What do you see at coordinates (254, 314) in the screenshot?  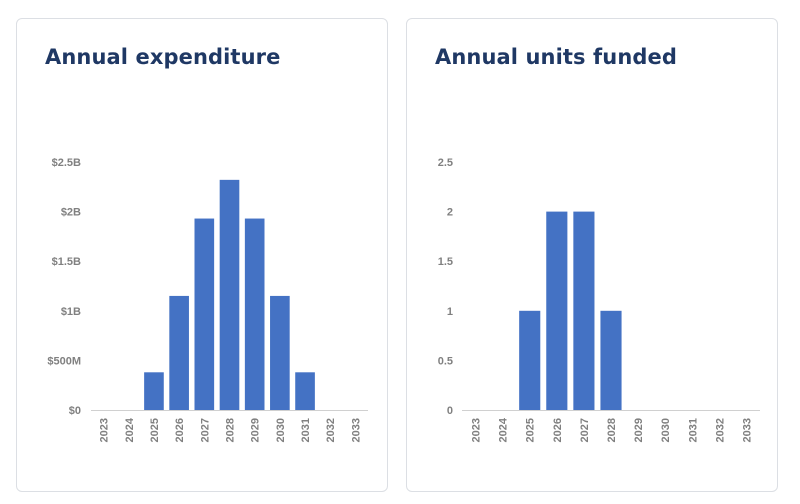 I see `bar-2029` at bounding box center [254, 314].